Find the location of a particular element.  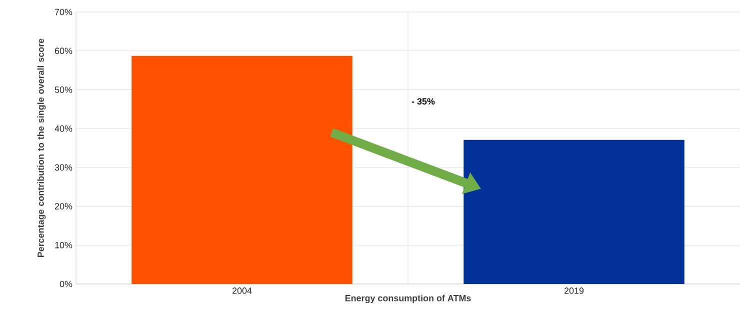

y-tick-label: 20% is located at coordinates (63, 206).